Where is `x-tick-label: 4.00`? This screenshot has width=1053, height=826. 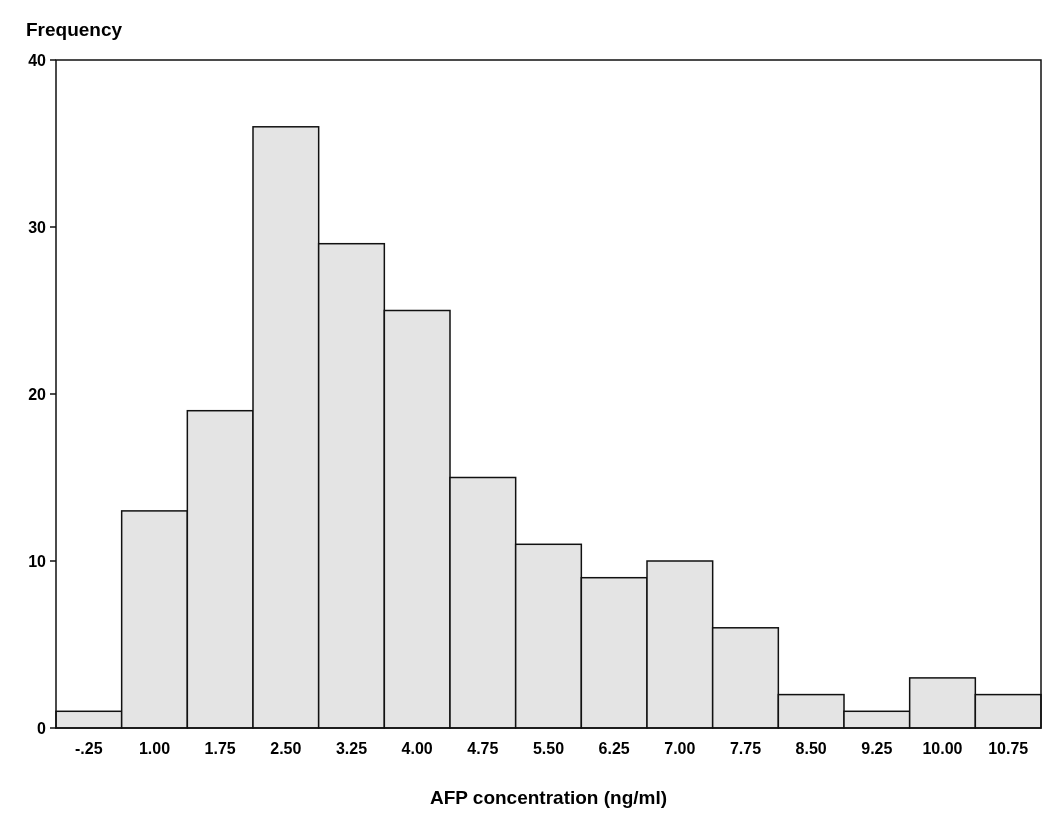 x-tick-label: 4.00 is located at coordinates (417, 748).